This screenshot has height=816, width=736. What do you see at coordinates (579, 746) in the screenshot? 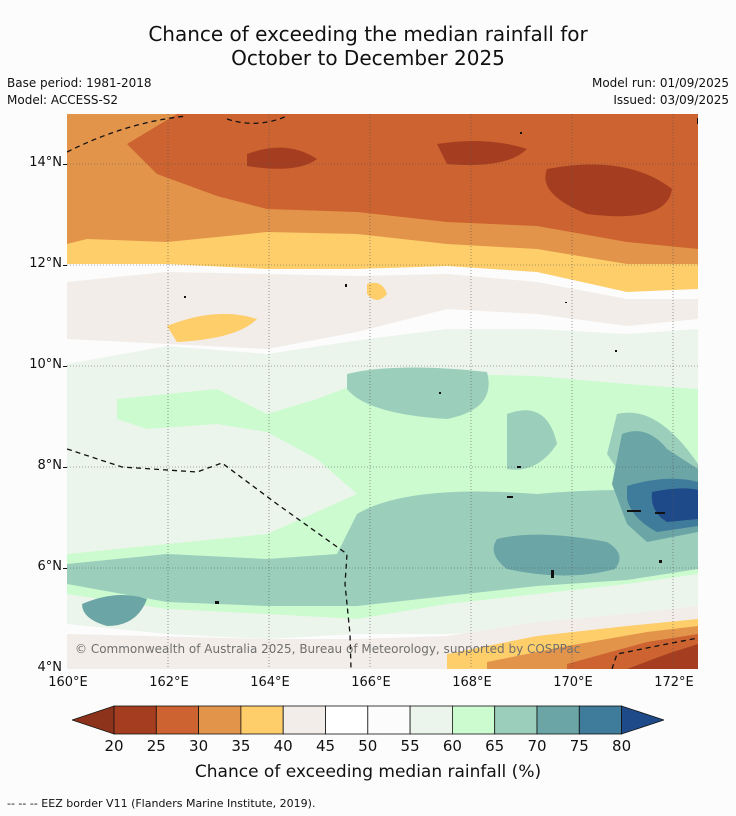
I see `colorbar-tick-label: 75` at bounding box center [579, 746].